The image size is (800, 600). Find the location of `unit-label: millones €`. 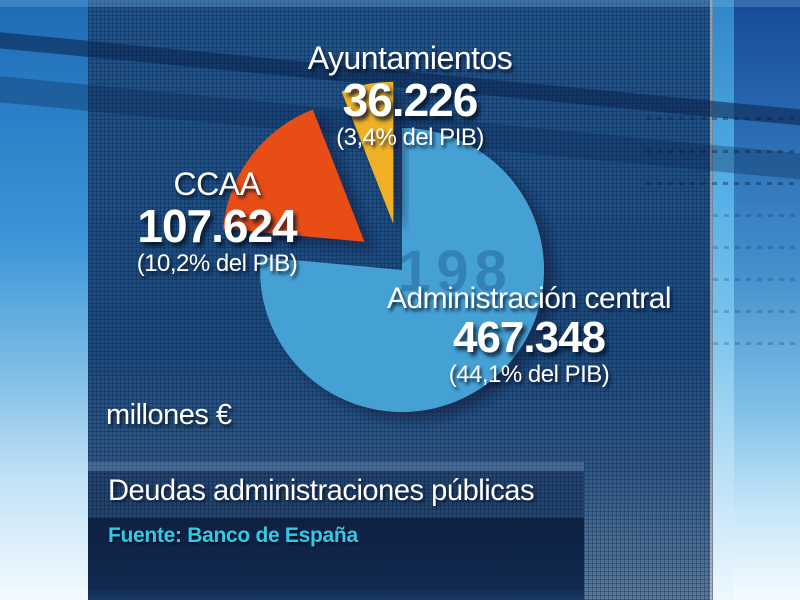

unit-label: millones € is located at coordinates (169, 415).